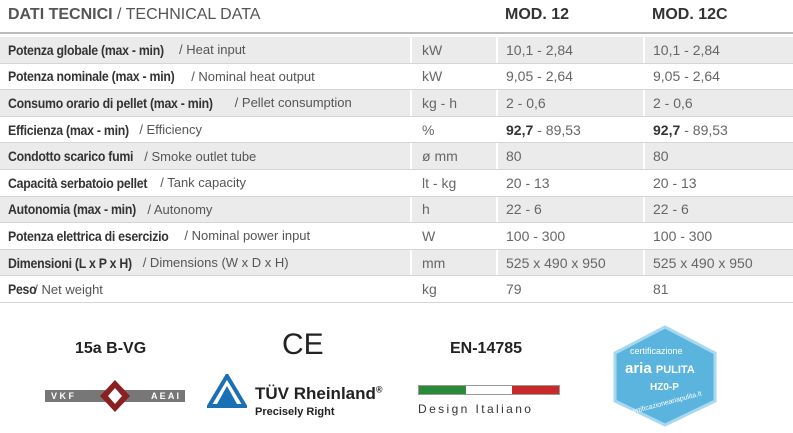 The width and height of the screenshot is (793, 433). What do you see at coordinates (537, 14) in the screenshot?
I see `col-head: MOD. 12` at bounding box center [537, 14].